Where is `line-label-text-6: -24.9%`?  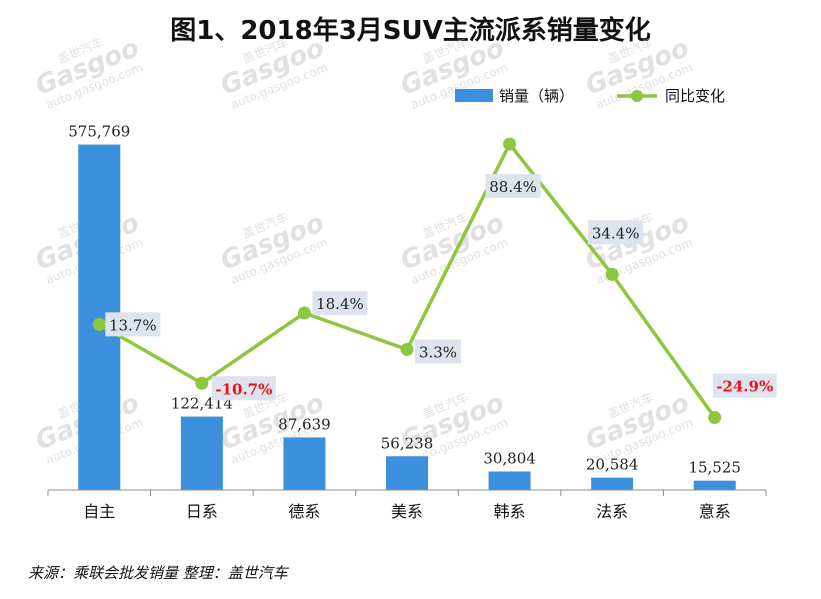
line-label-text-6: -24.9% is located at coordinates (744, 387).